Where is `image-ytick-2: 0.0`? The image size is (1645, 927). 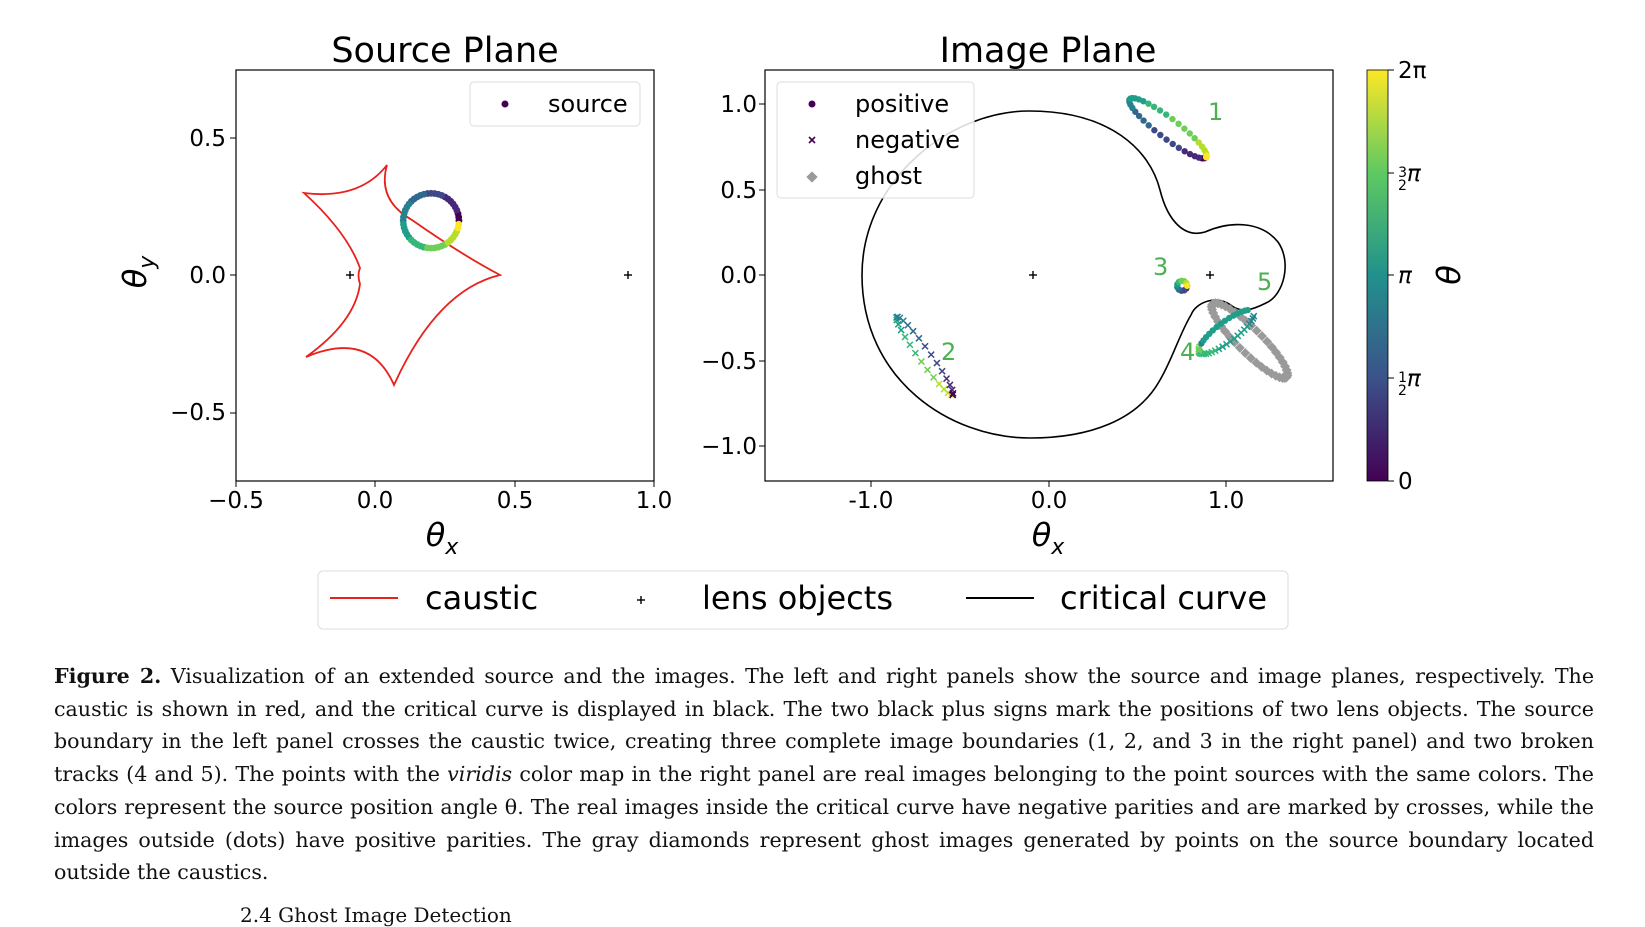 image-ytick-2: 0.0 is located at coordinates (738, 276).